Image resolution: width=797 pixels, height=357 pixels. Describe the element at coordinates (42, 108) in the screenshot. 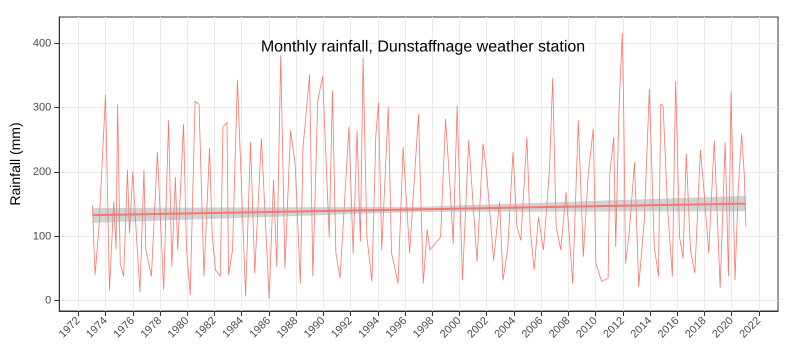

I see `y-tick-label: 300` at that location.